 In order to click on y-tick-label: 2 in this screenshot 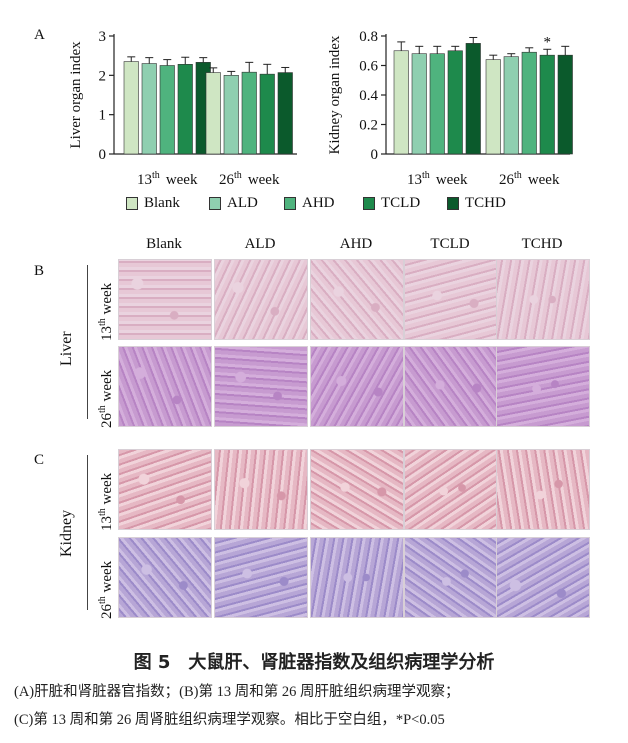, I will do `click(103, 76)`.